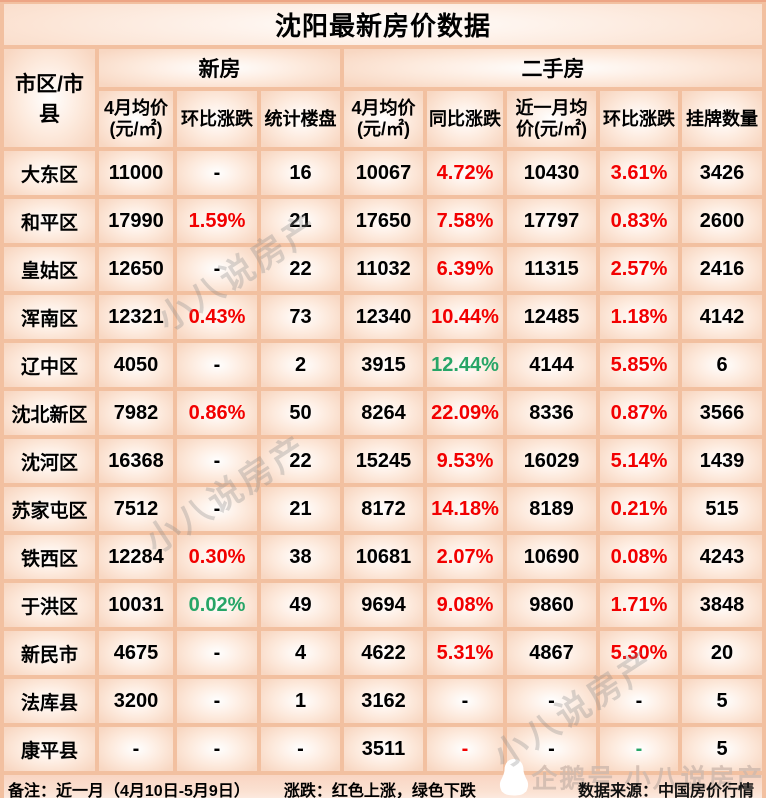 This screenshot has height=798, width=766. Describe the element at coordinates (639, 119) in the screenshot. I see `subheader-used-mom-change: 环比涨跌` at that location.